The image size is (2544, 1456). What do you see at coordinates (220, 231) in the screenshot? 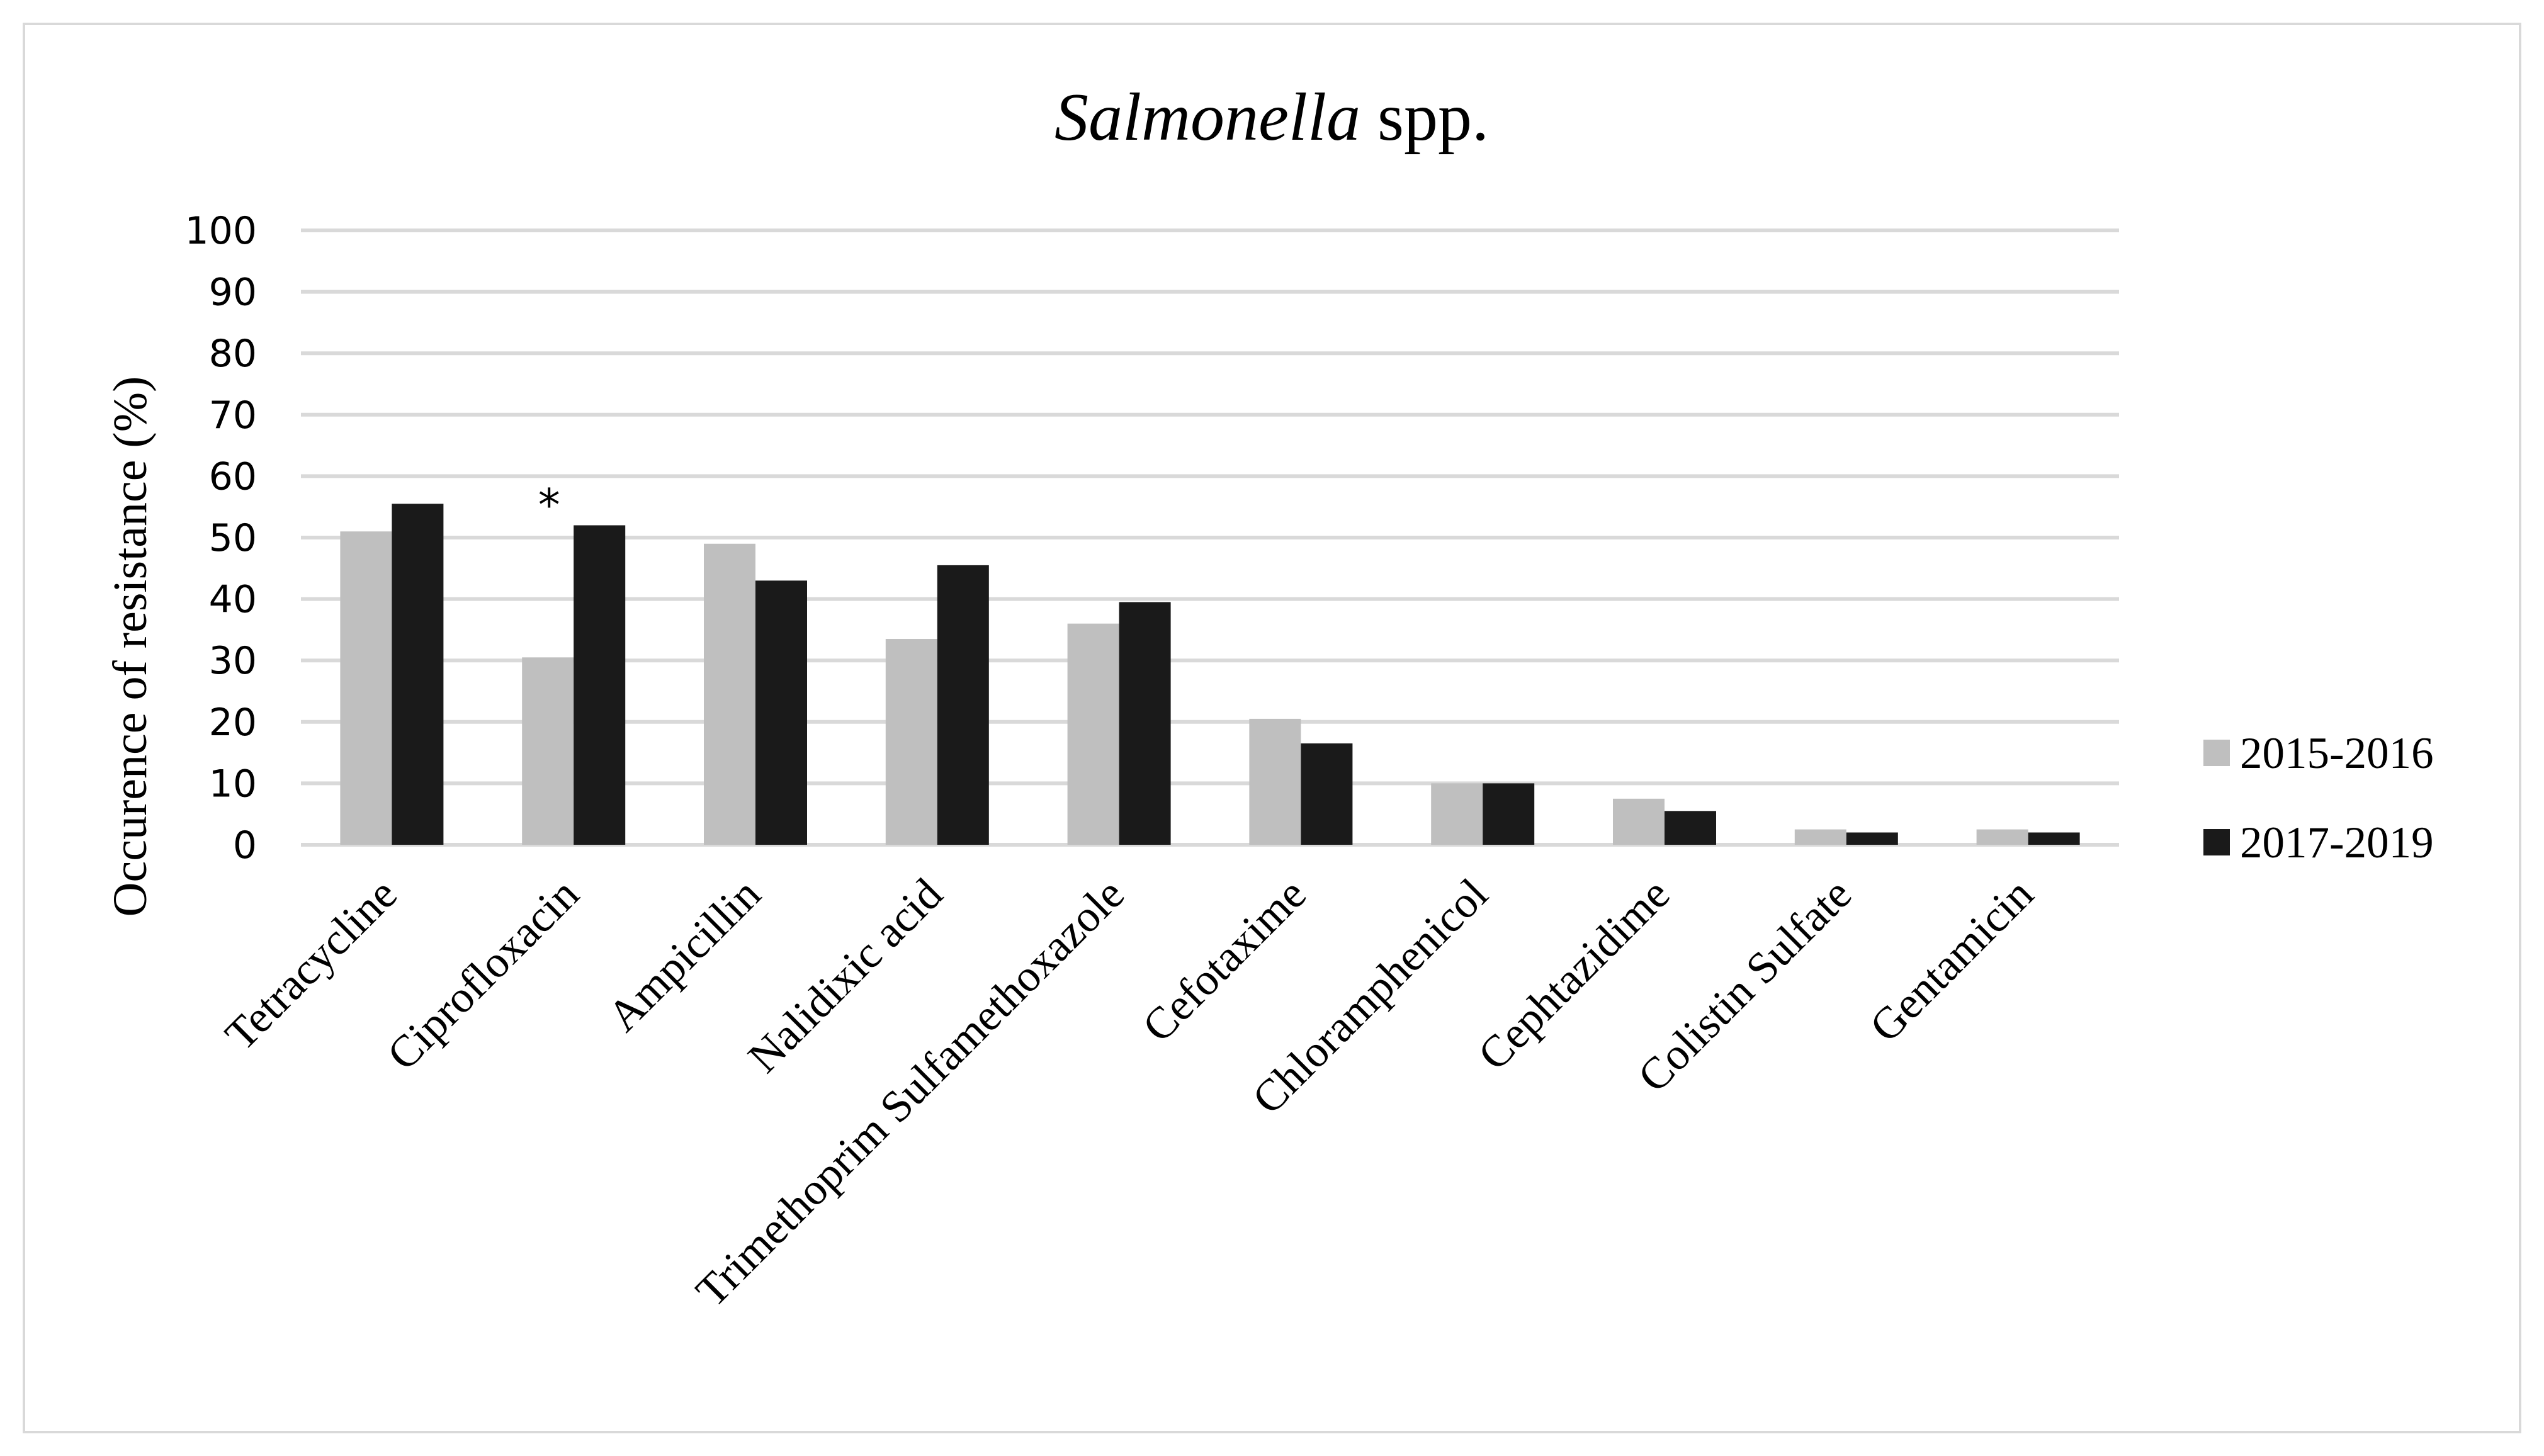
I see `y-tick-label-100: 100` at bounding box center [220, 231].